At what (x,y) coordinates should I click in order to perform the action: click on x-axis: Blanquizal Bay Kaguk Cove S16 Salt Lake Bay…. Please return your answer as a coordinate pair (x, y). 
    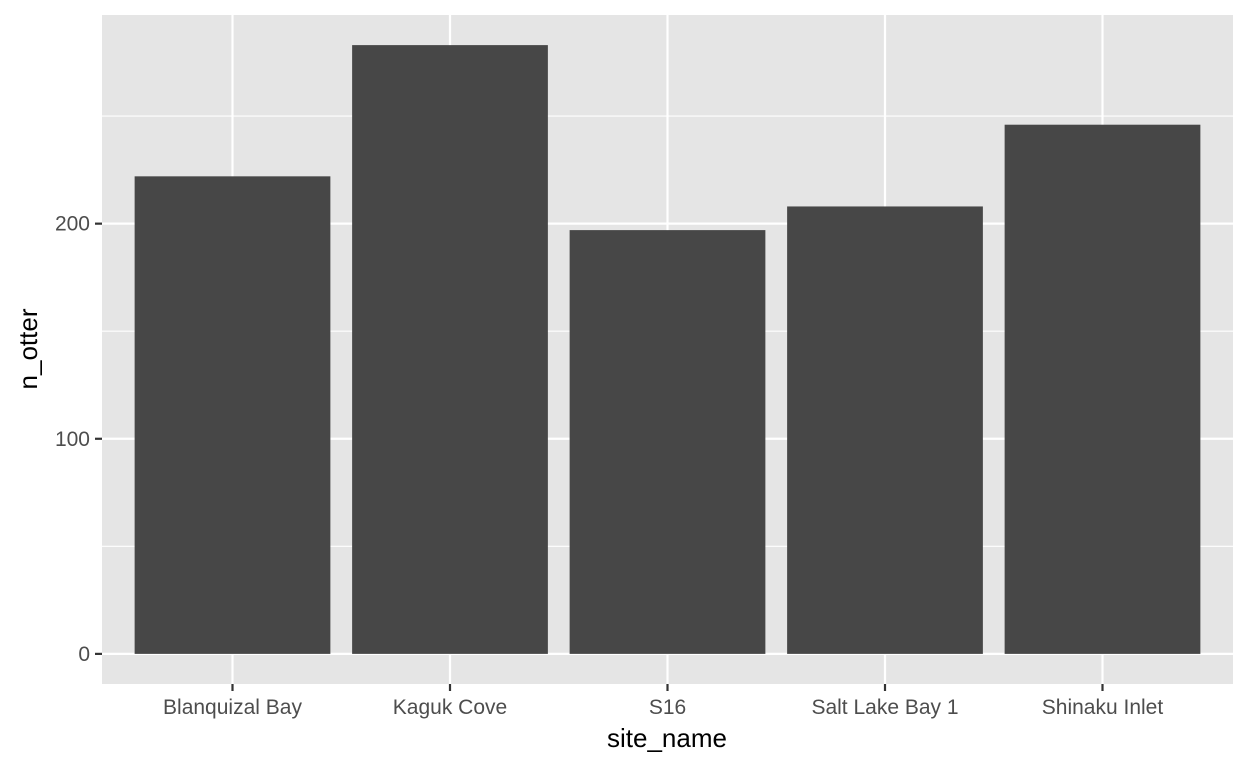
    Looking at the image, I should click on (663, 701).